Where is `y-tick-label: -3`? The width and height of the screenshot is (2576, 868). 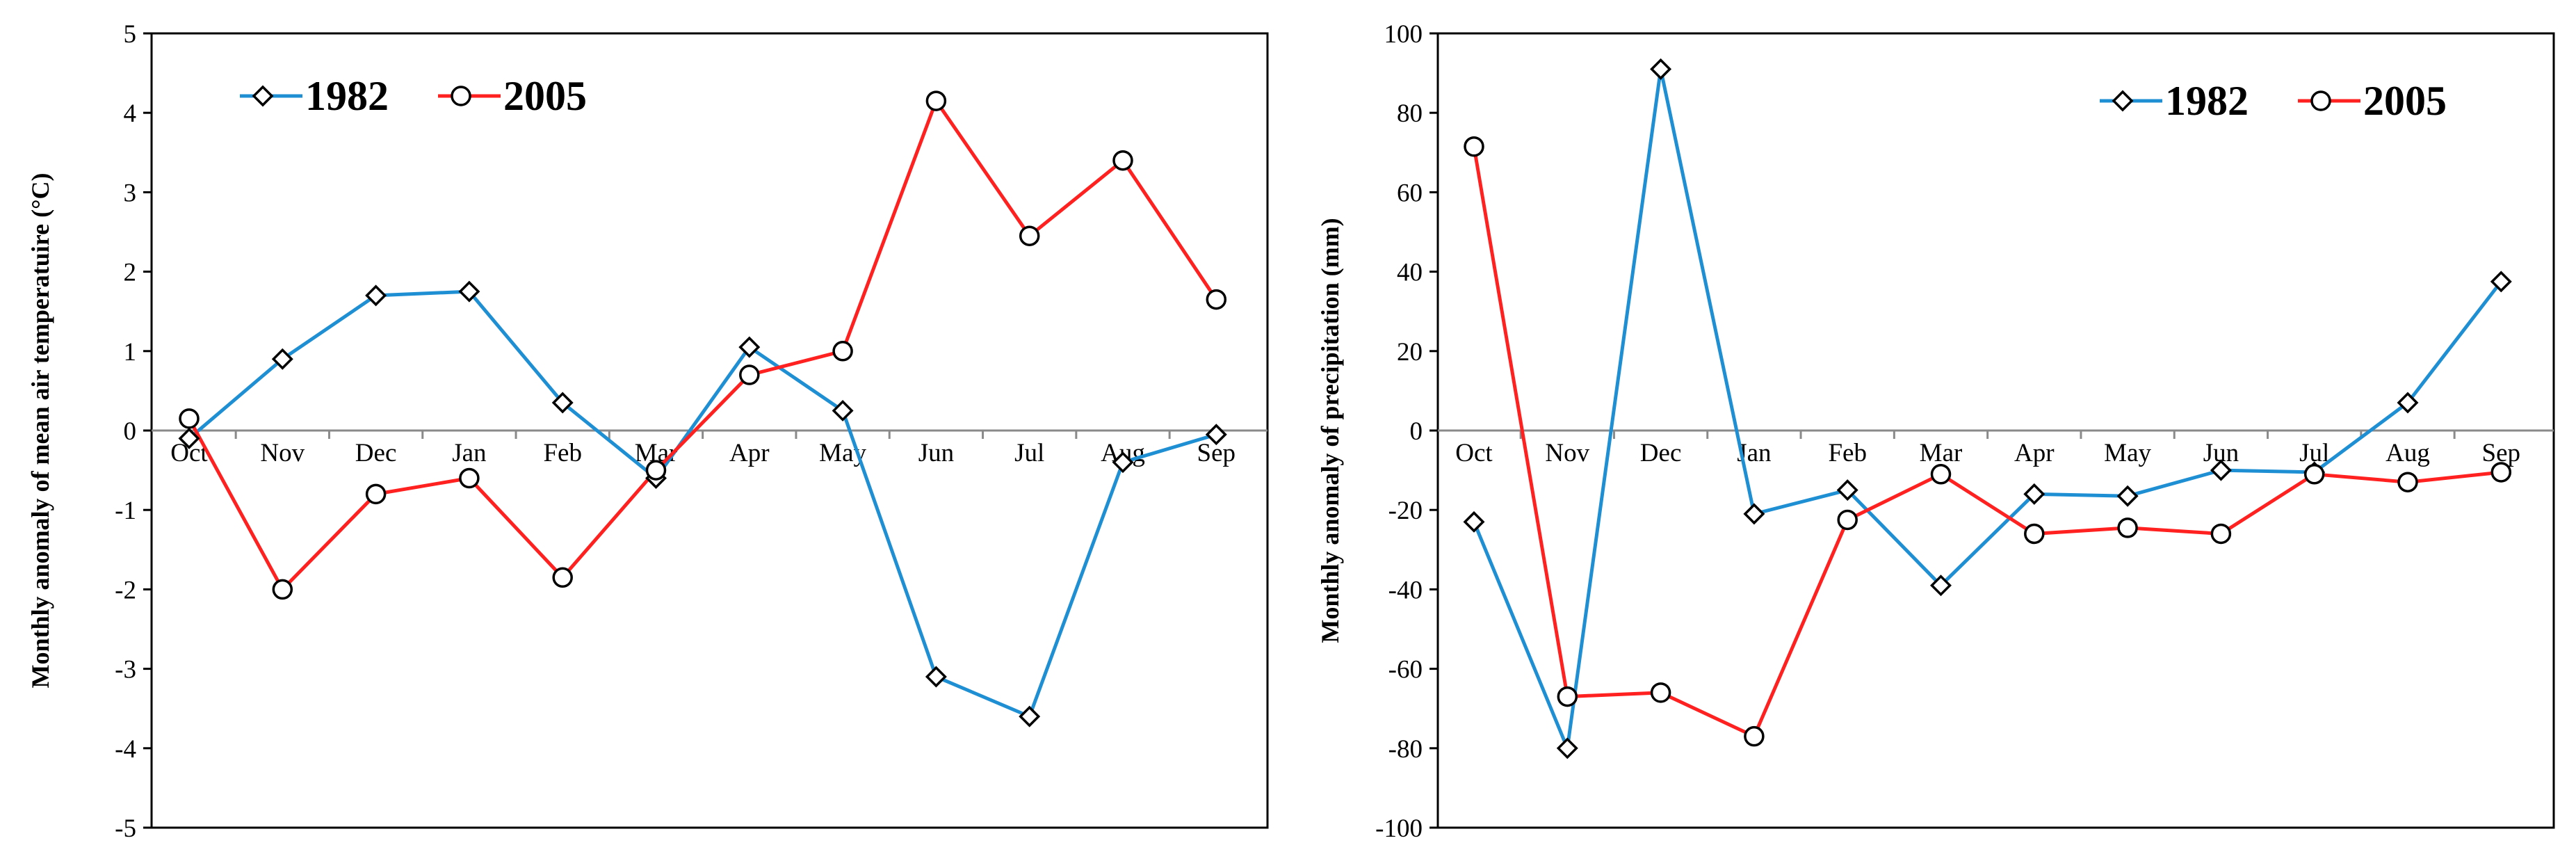 y-tick-label: -3 is located at coordinates (125, 670).